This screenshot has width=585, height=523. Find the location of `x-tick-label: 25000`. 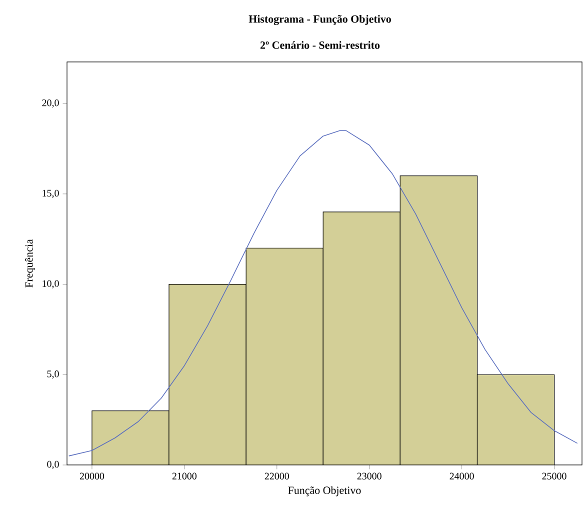

x-tick-label: 25000 is located at coordinates (554, 476).